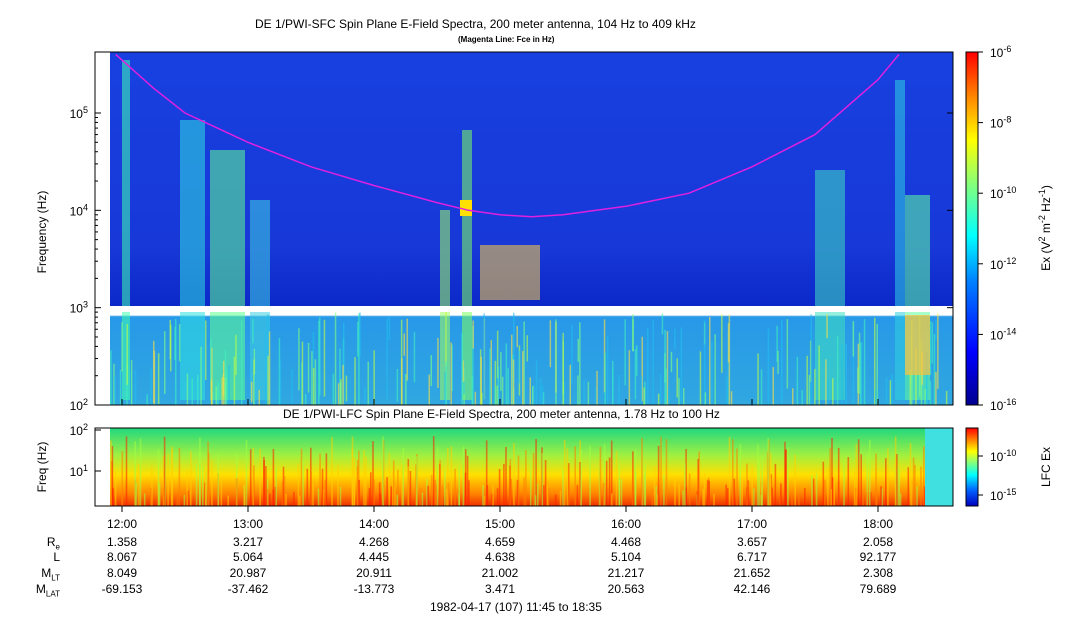  What do you see at coordinates (374, 573) in the screenshot?
I see `ephemeris-value: 20.911` at bounding box center [374, 573].